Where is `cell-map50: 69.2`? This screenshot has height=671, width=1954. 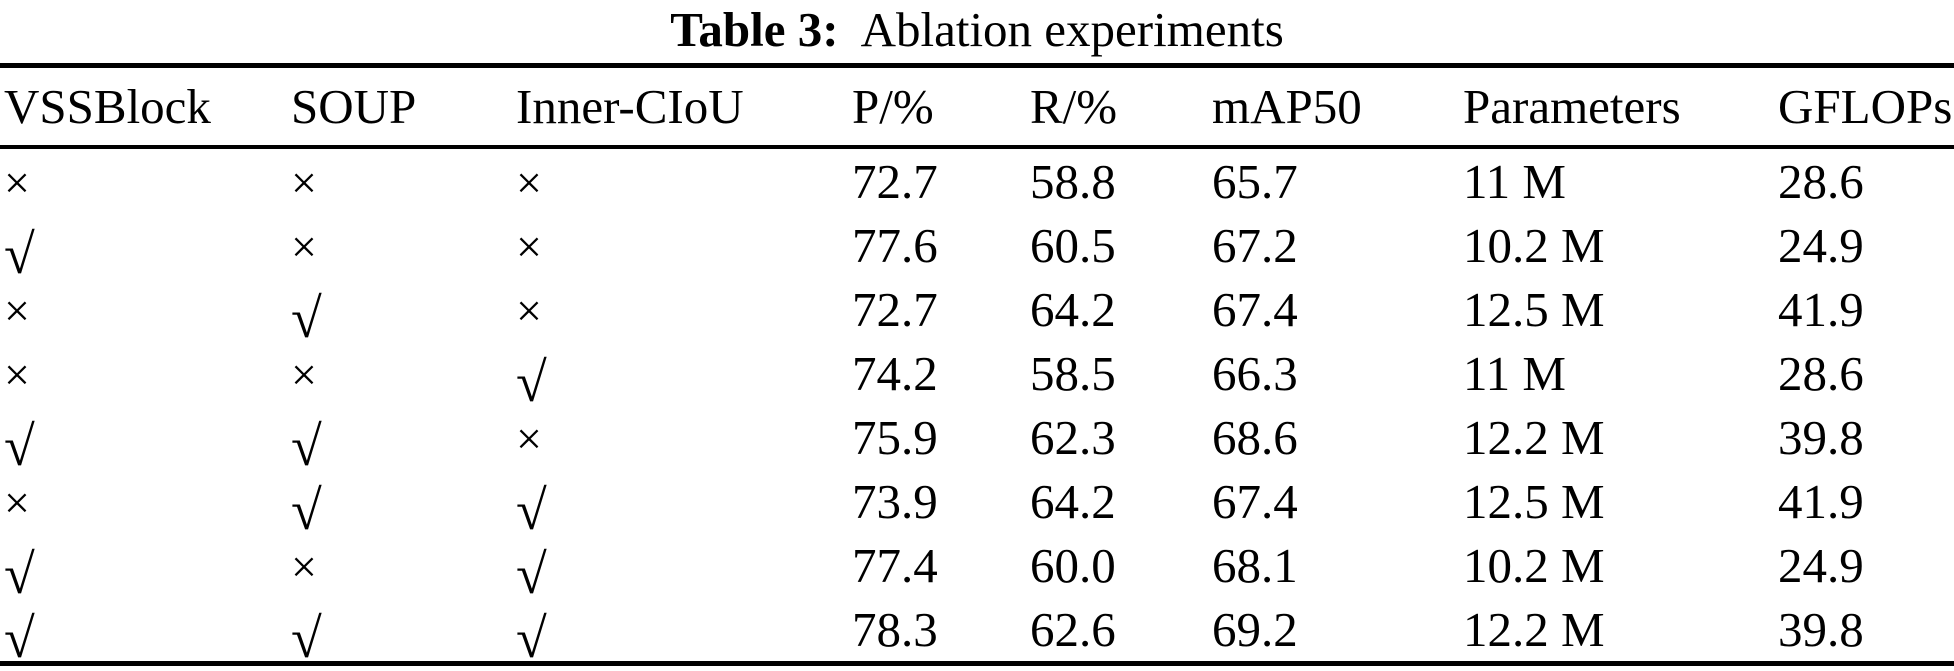
cell-map50: 69.2 is located at coordinates (1337, 630).